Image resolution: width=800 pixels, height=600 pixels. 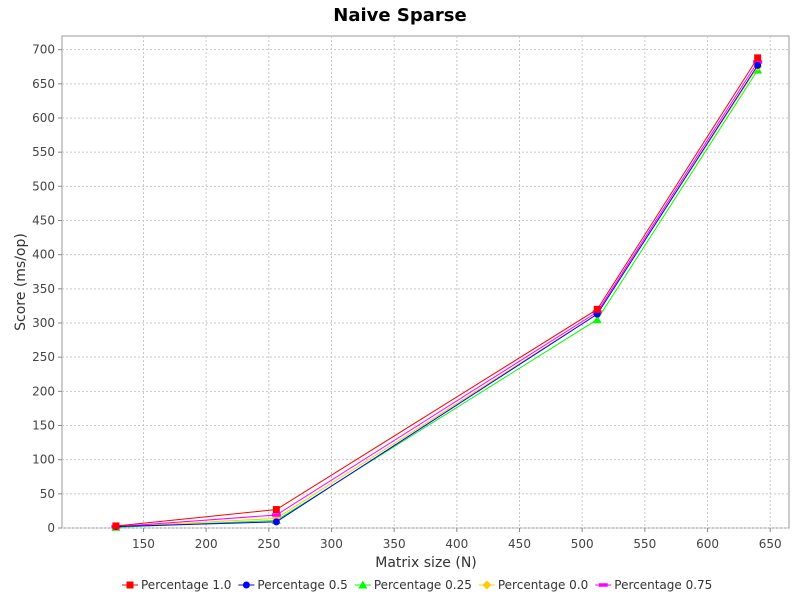 What do you see at coordinates (423, 585) in the screenshot?
I see `legend-label: Percentage 0.25` at bounding box center [423, 585].